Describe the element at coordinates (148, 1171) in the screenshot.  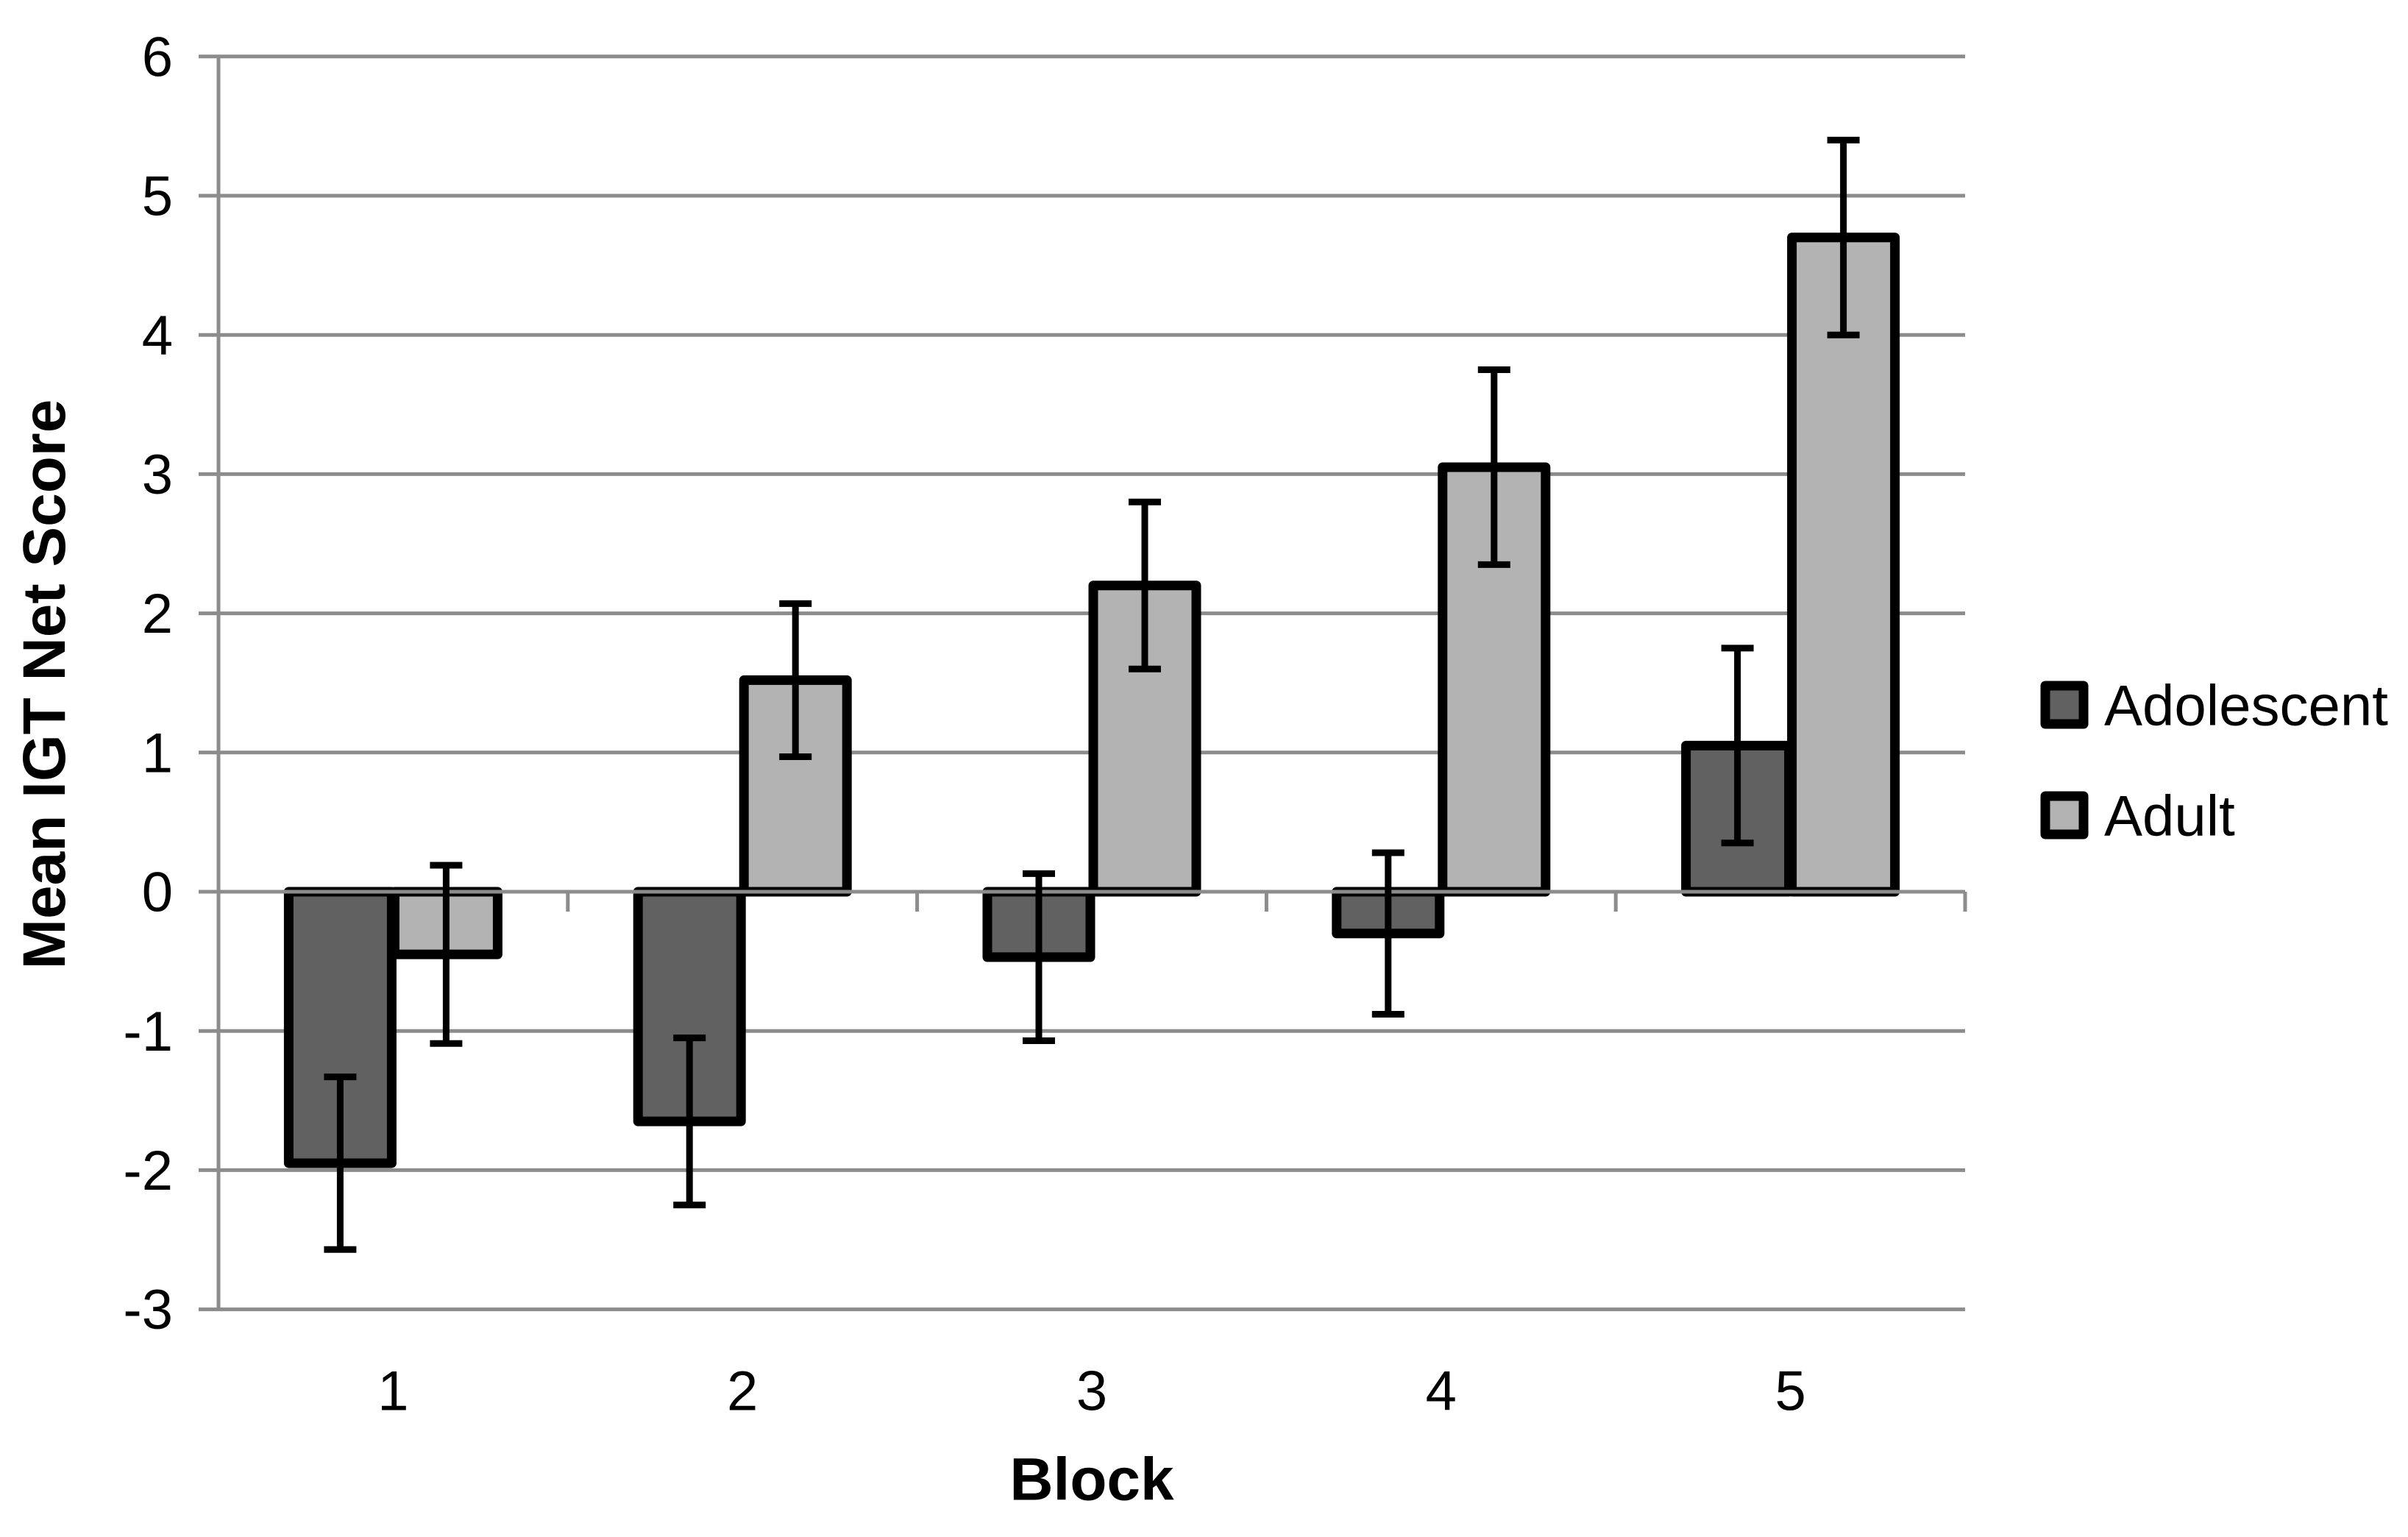
I see `y-tick-label--2: -2` at that location.